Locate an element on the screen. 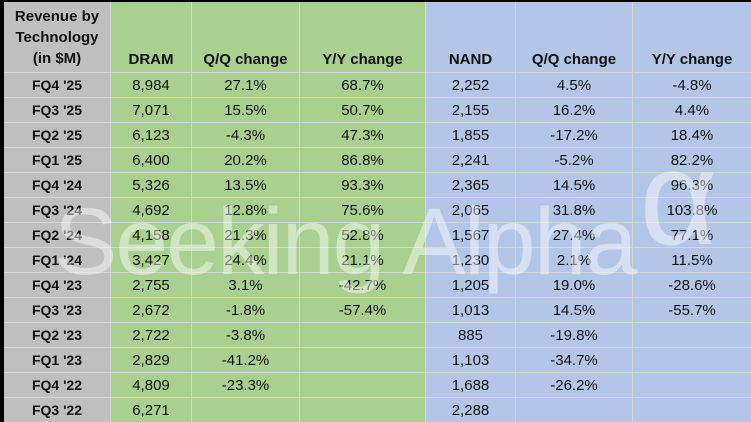 Image resolution: width=751 pixels, height=422 pixels. row-label: FQ1 '25 is located at coordinates (57, 160).